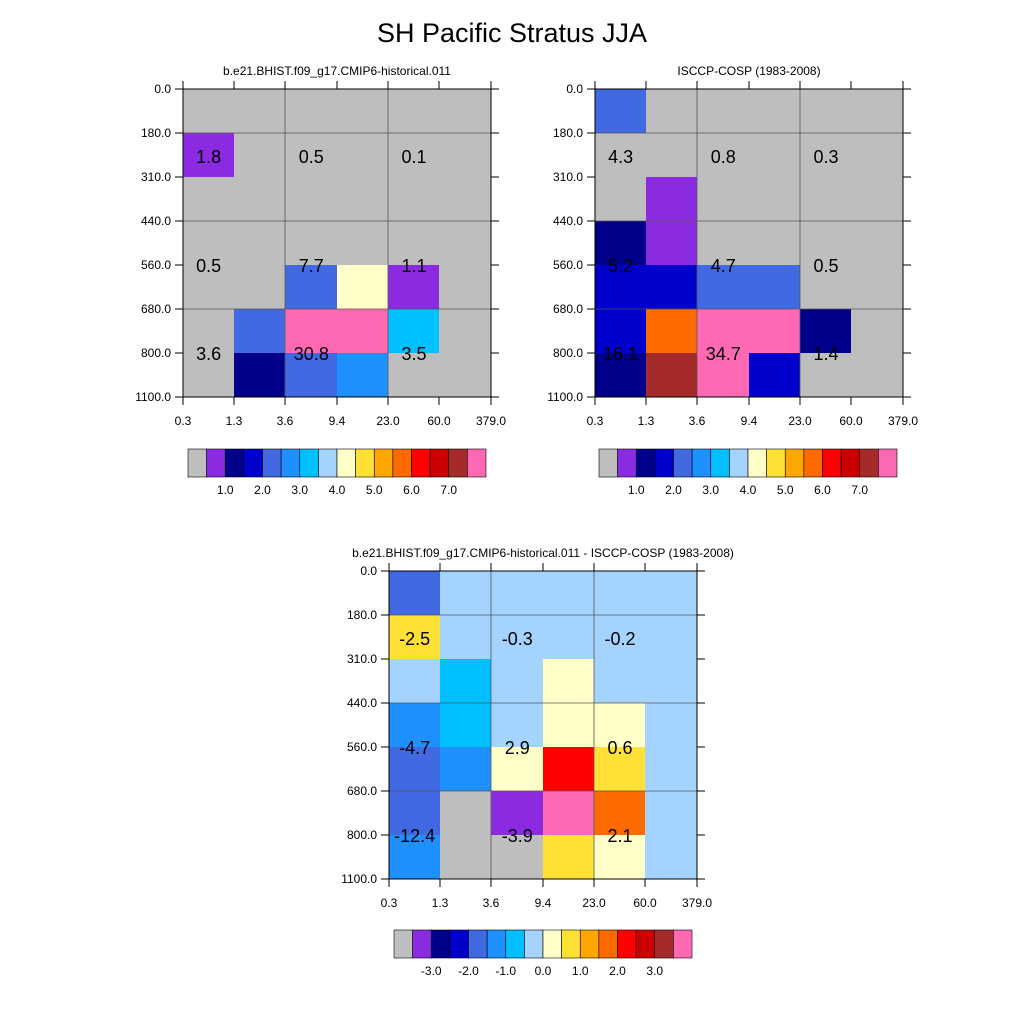  Describe the element at coordinates (411, 490) in the screenshot. I see `colorbar-label: 6.0` at that location.